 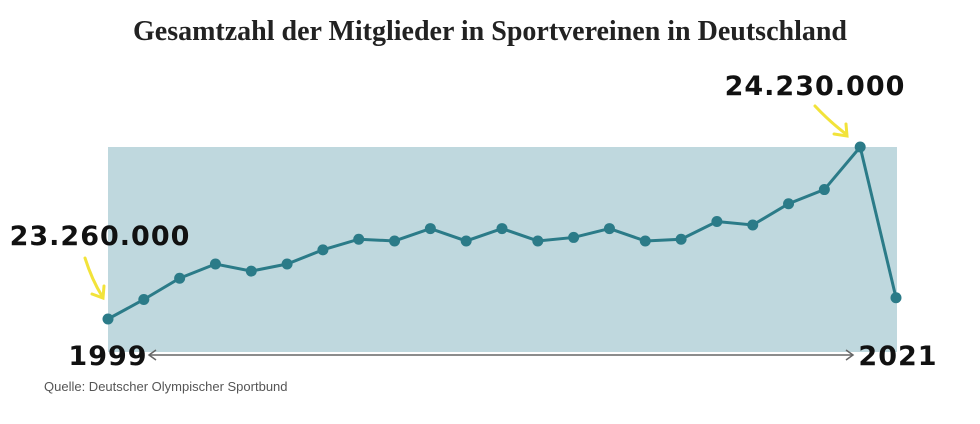 What do you see at coordinates (100, 236) in the screenshot?
I see `value-label: 23.260.000` at bounding box center [100, 236].